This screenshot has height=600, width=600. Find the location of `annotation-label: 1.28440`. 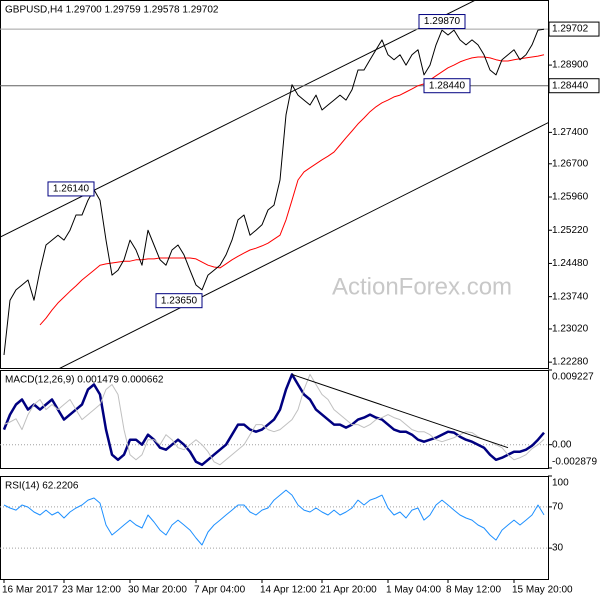

annotation-label: 1.28440 is located at coordinates (447, 85).